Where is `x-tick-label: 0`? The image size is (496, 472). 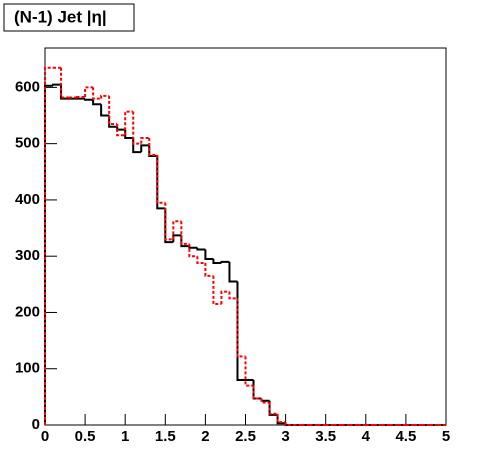
x-tick-label: 0 is located at coordinates (45, 436).